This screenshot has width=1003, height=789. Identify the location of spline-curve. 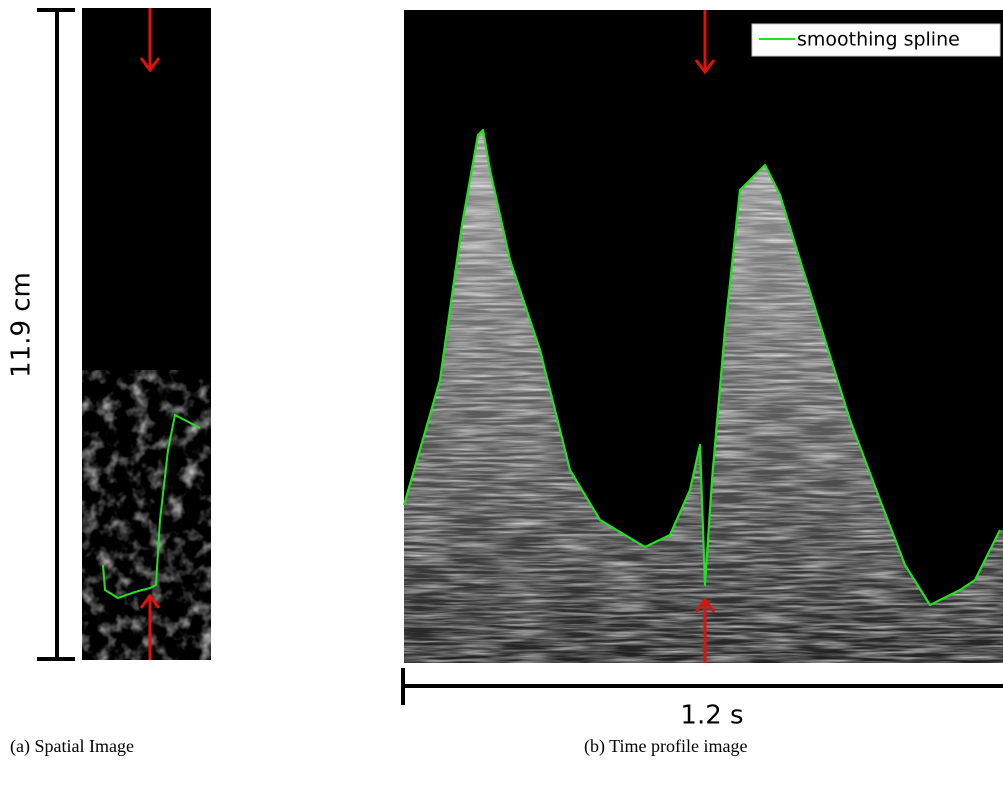
(151, 506).